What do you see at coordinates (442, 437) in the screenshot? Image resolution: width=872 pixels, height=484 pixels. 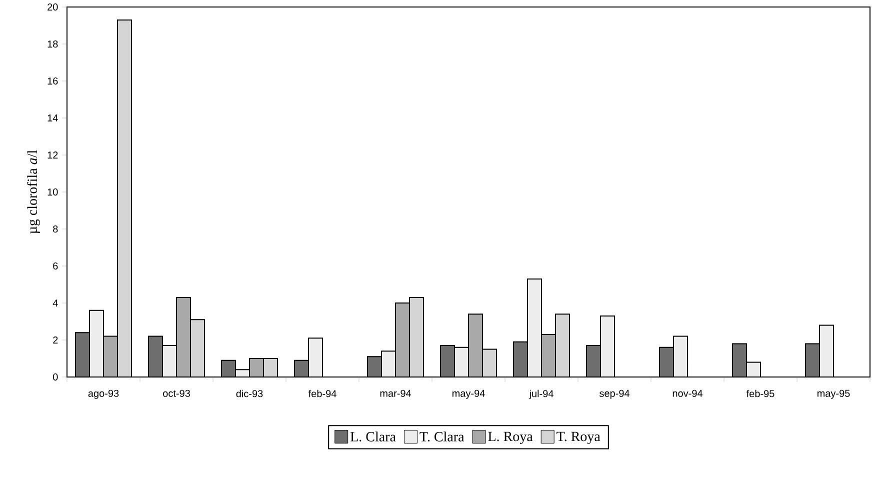 I see `legend-label: T. Clara` at bounding box center [442, 437].